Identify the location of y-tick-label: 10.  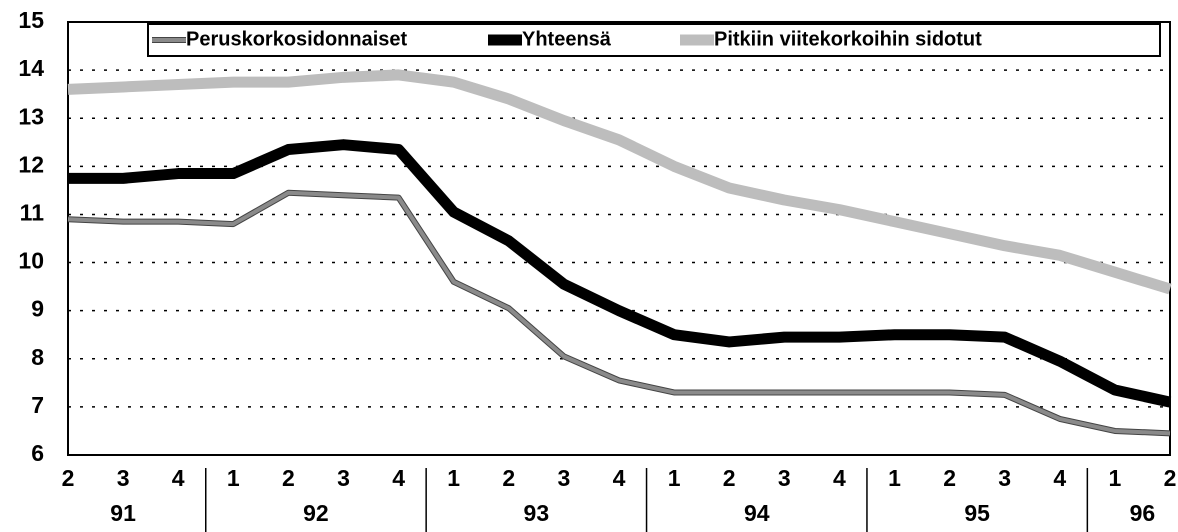
(31, 261).